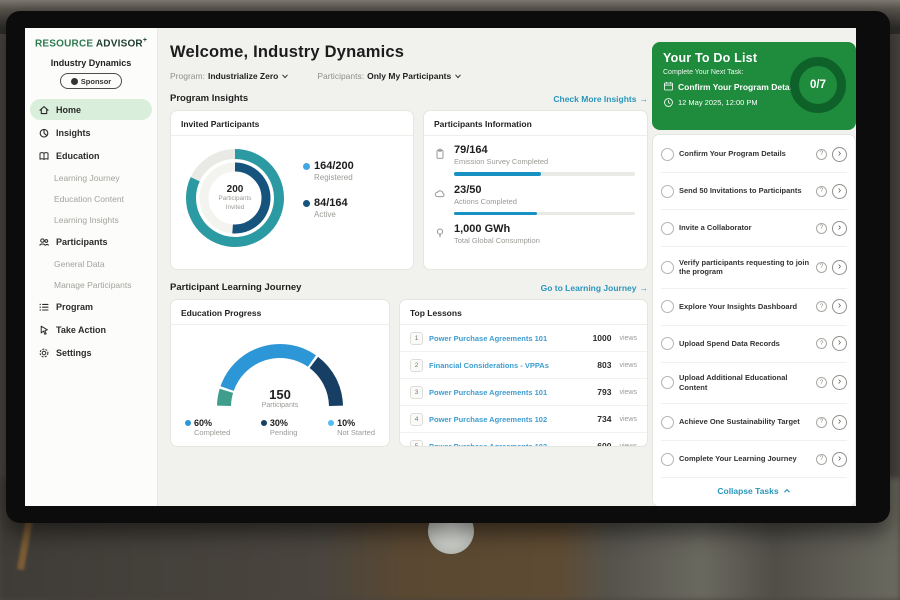  What do you see at coordinates (44, 156) in the screenshot?
I see `education-icon` at bounding box center [44, 156].